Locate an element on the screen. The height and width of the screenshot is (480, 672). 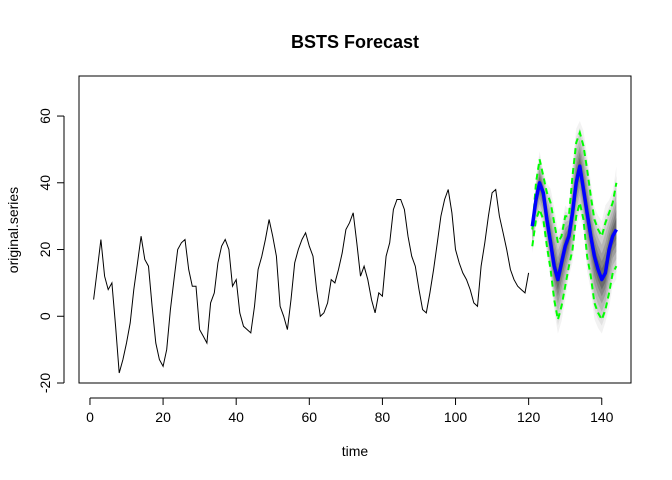
y-axis-label: original.series is located at coordinates (13, 230).